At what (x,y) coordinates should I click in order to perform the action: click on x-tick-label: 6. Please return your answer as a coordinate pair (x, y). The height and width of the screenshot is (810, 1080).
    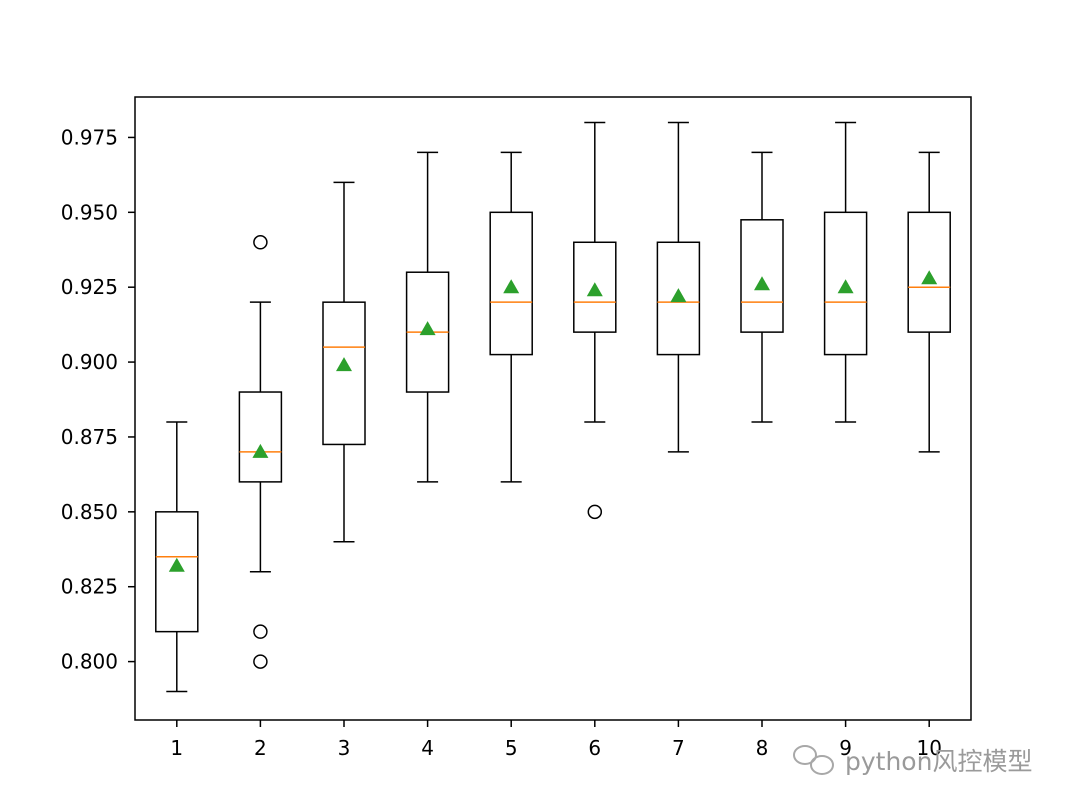
    Looking at the image, I should click on (594, 748).